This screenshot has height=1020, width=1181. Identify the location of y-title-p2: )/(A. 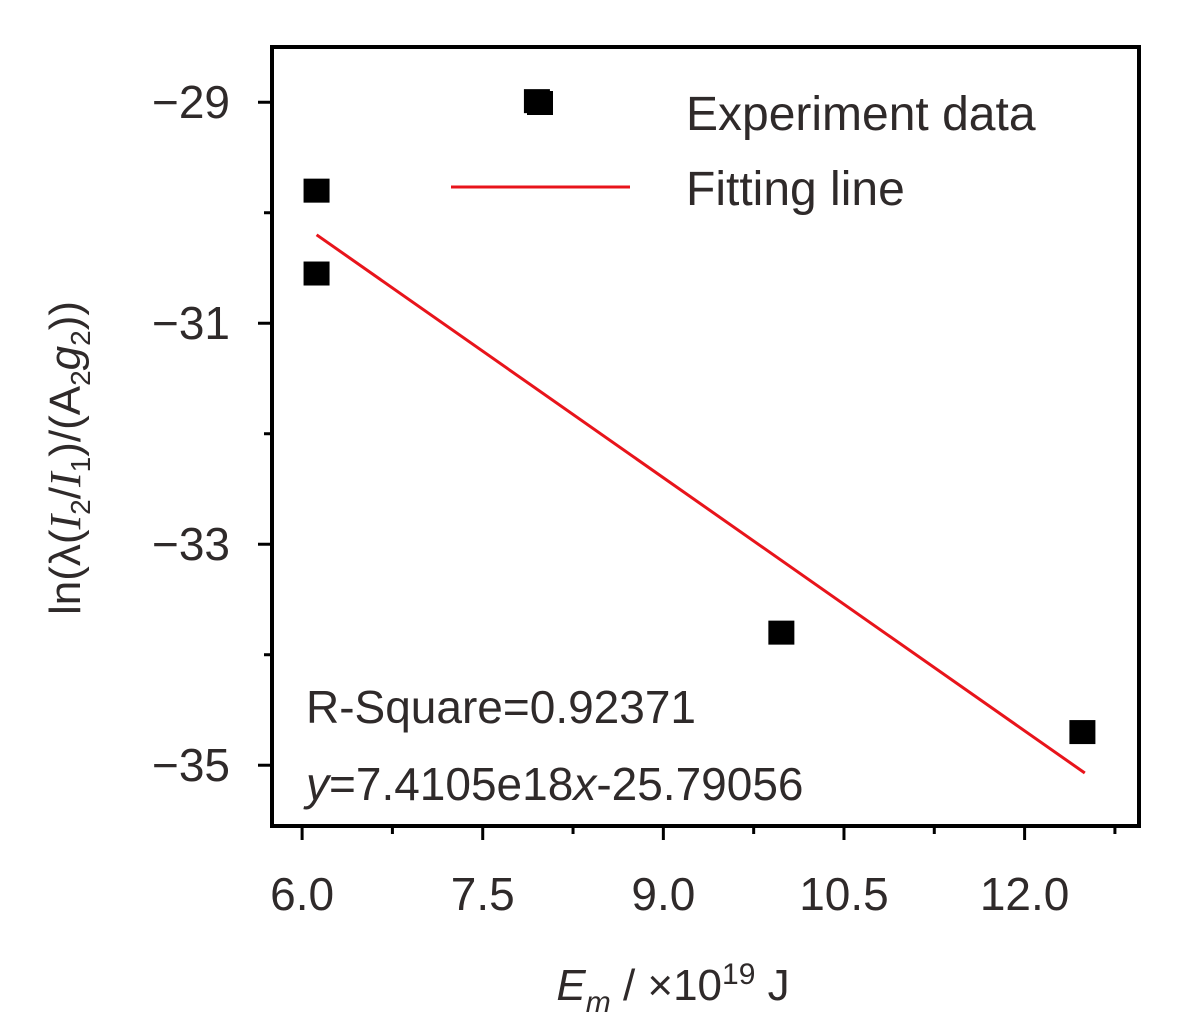
(65, 421).